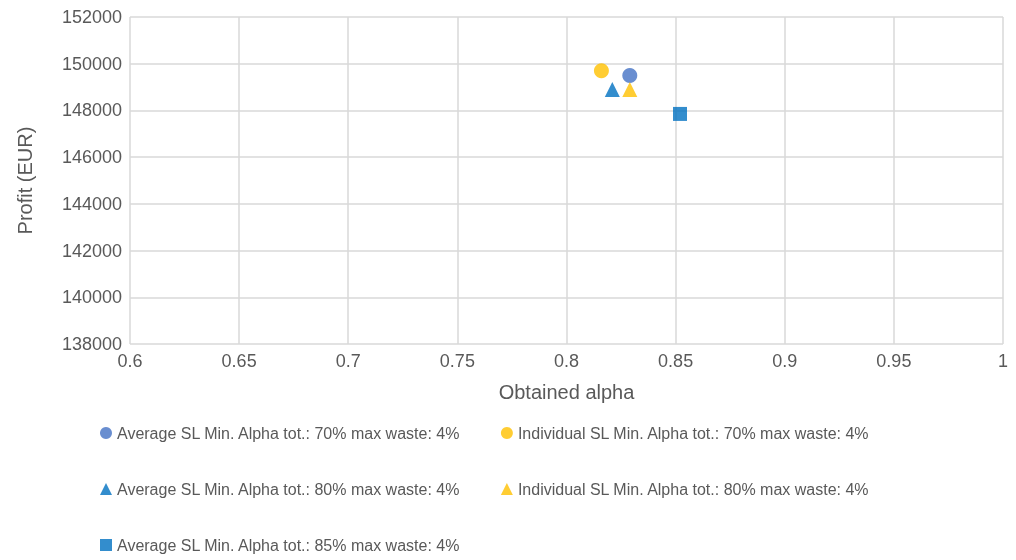  I want to click on y-tick-label: 152000, so click(91, 17).